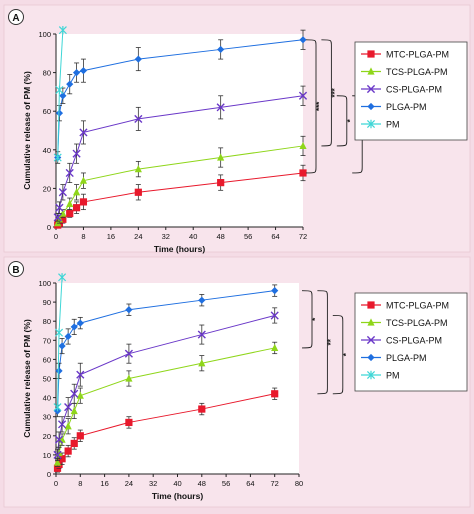 Image resolution: width=474 pixels, height=514 pixels. Describe the element at coordinates (406, 358) in the screenshot. I see `legend-label: PLGA-PM` at that location.